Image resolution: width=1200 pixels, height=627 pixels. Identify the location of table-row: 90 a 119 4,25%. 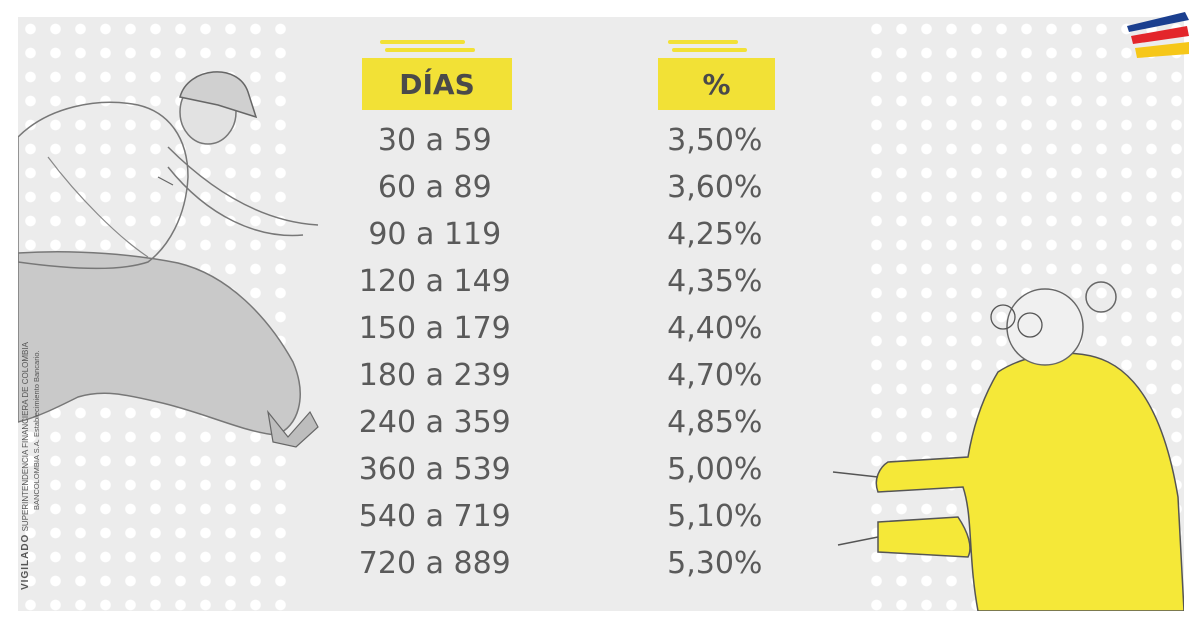
(570, 234).